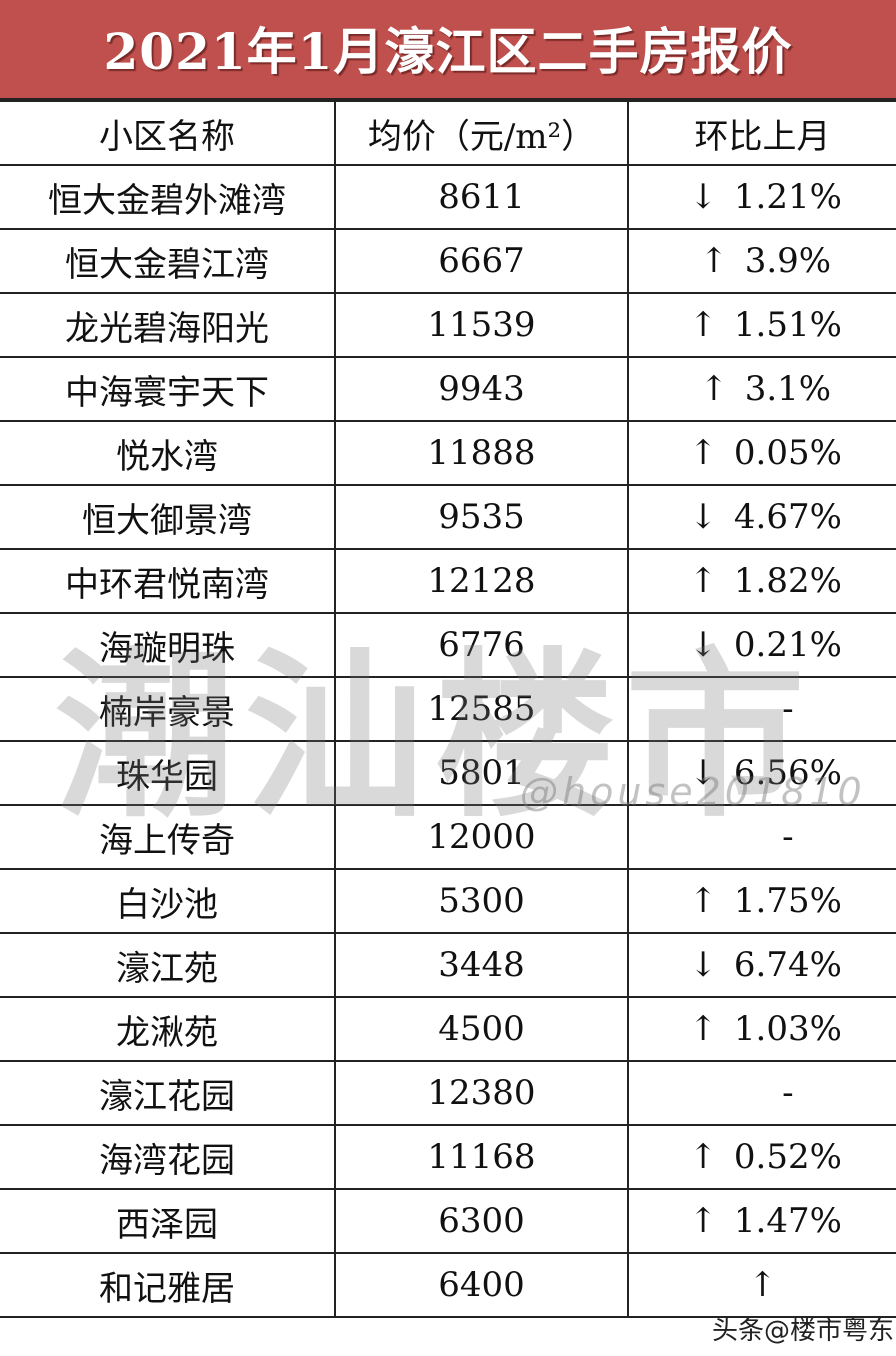 This screenshot has height=1356, width=896. Describe the element at coordinates (481, 197) in the screenshot. I see `average-price: 8611` at that location.